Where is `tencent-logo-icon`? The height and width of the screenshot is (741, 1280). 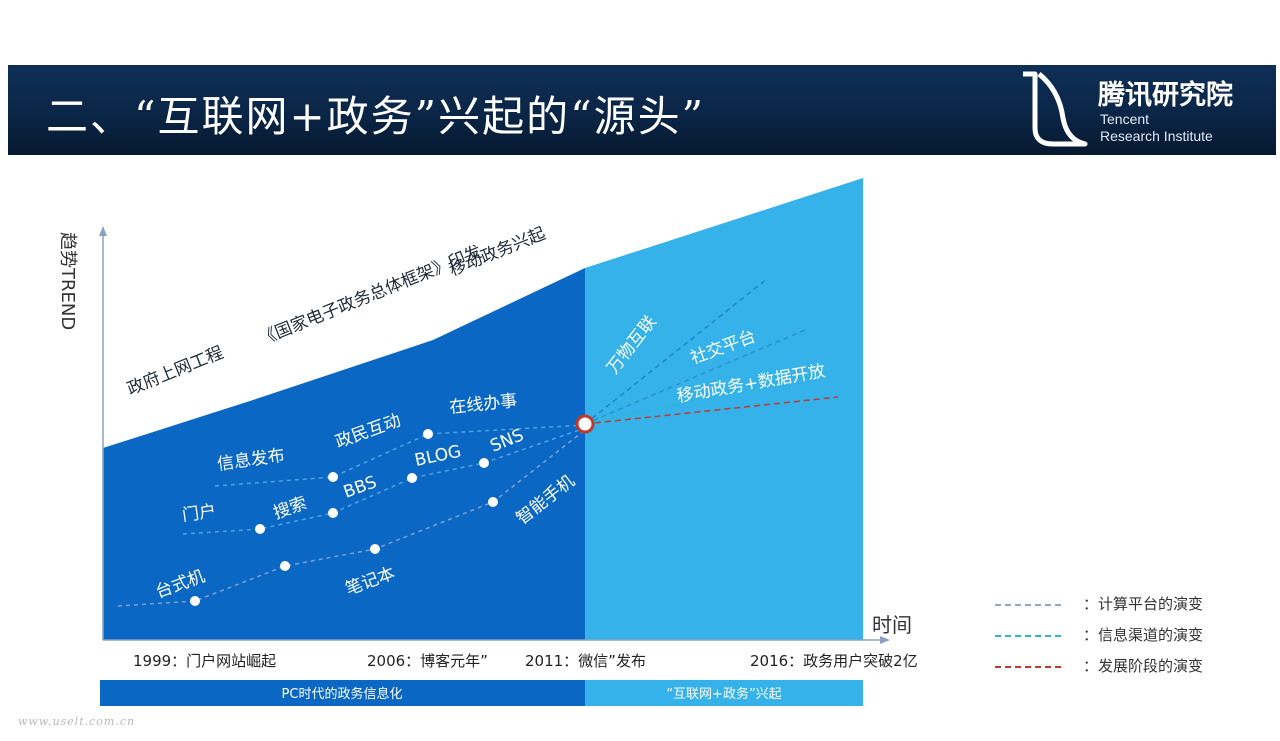 tencent-logo-icon is located at coordinates (1055, 109).